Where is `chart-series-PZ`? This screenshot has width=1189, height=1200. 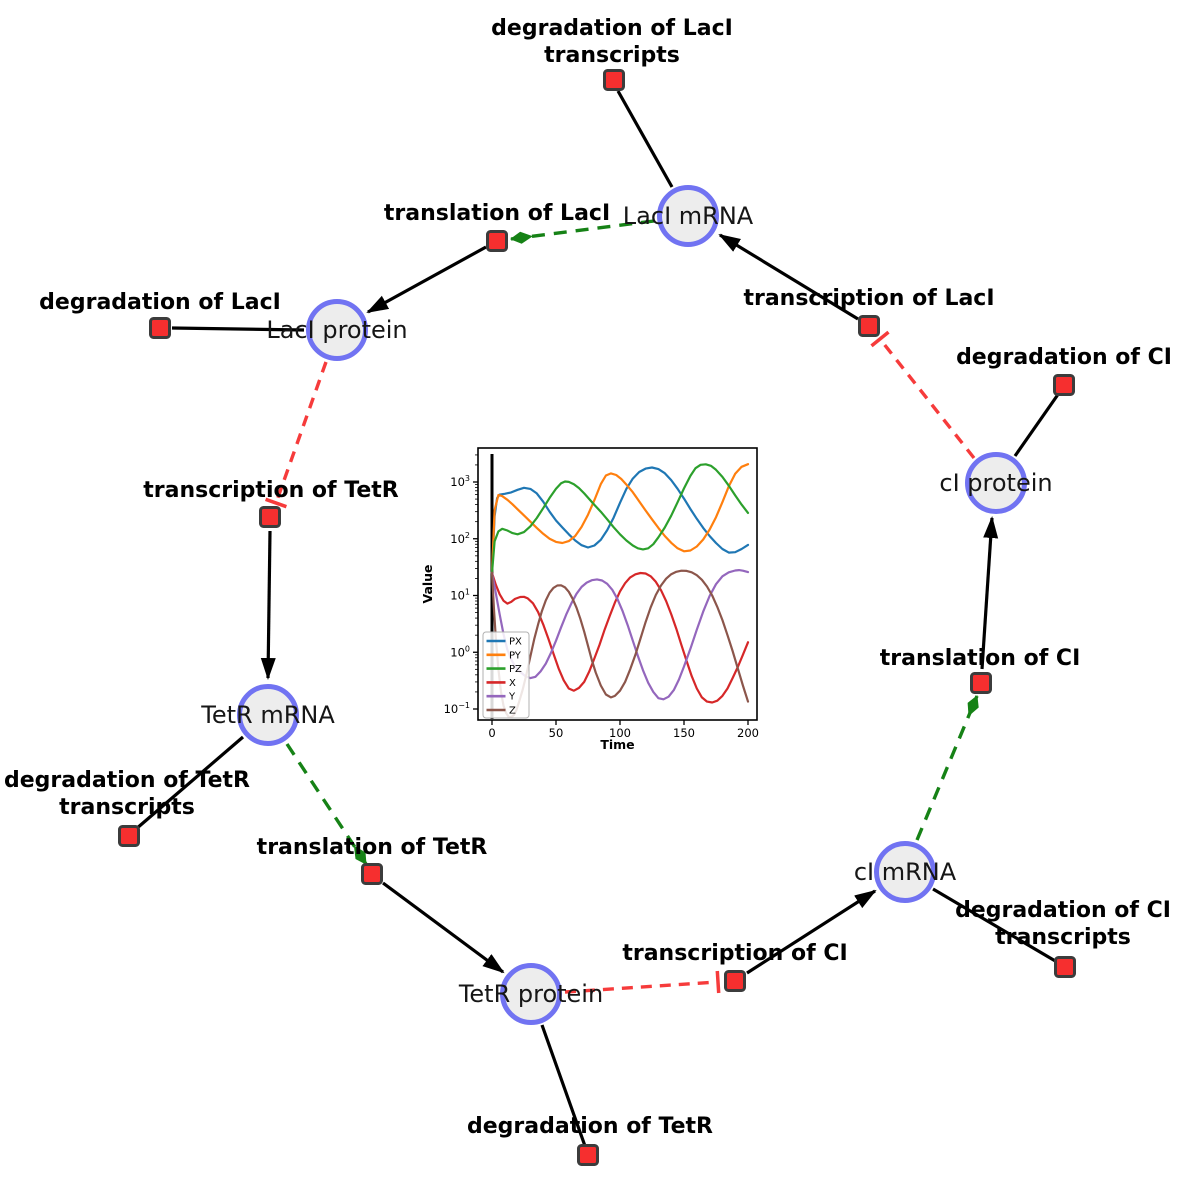 chart-series-PZ is located at coordinates (620, 519).